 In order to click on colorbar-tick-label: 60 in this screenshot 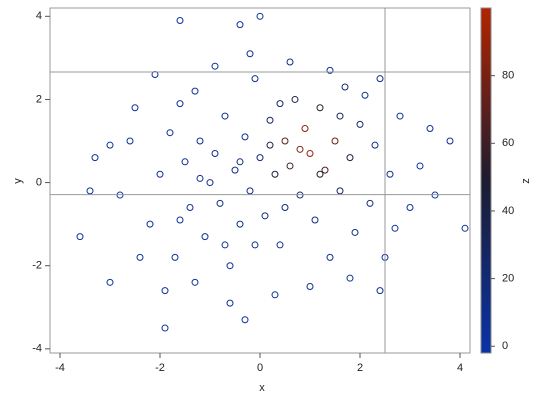, I will do `click(508, 143)`.